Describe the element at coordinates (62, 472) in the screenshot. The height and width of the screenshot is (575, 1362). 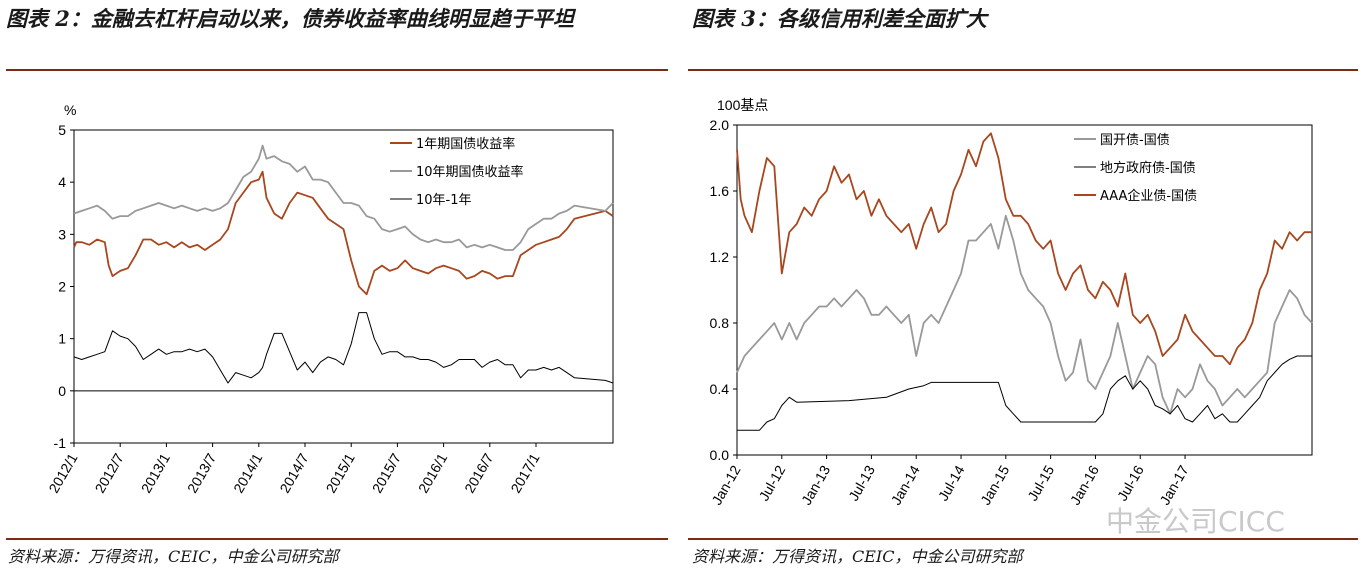
I see `x-tick-label: 2012/1` at that location.